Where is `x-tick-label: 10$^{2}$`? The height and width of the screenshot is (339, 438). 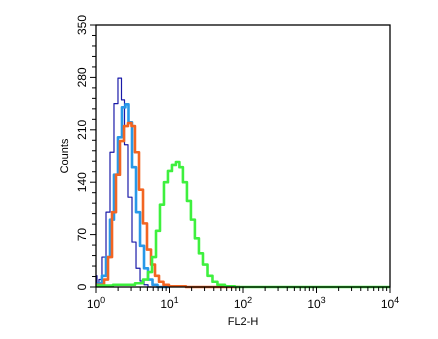 x-tick-label: 10$^{2}$ is located at coordinates (243, 303).